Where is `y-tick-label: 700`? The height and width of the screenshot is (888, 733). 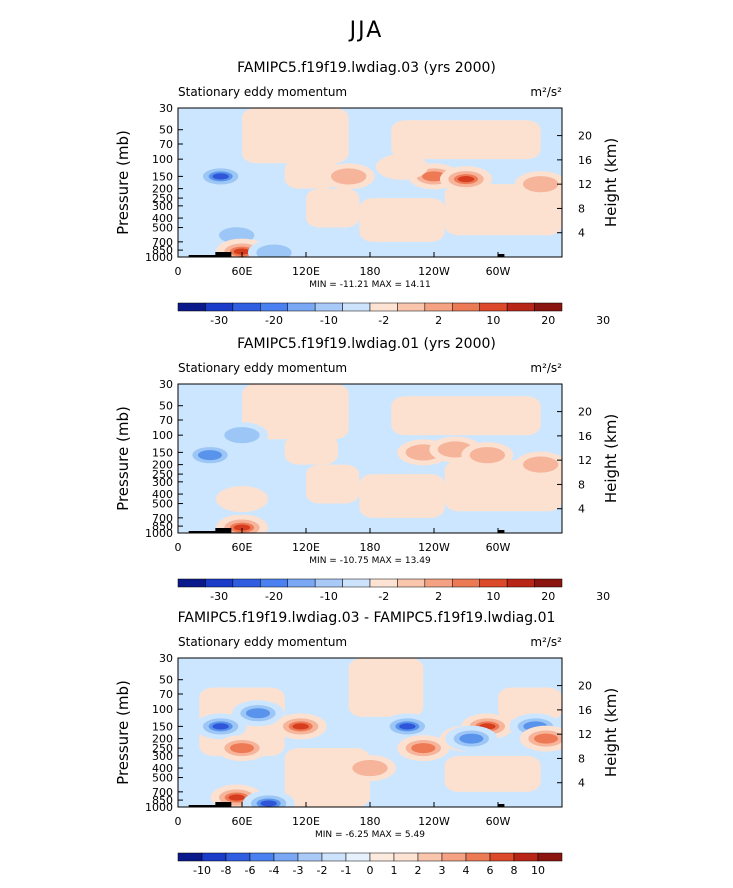 y-tick-label: 700 is located at coordinates (162, 242).